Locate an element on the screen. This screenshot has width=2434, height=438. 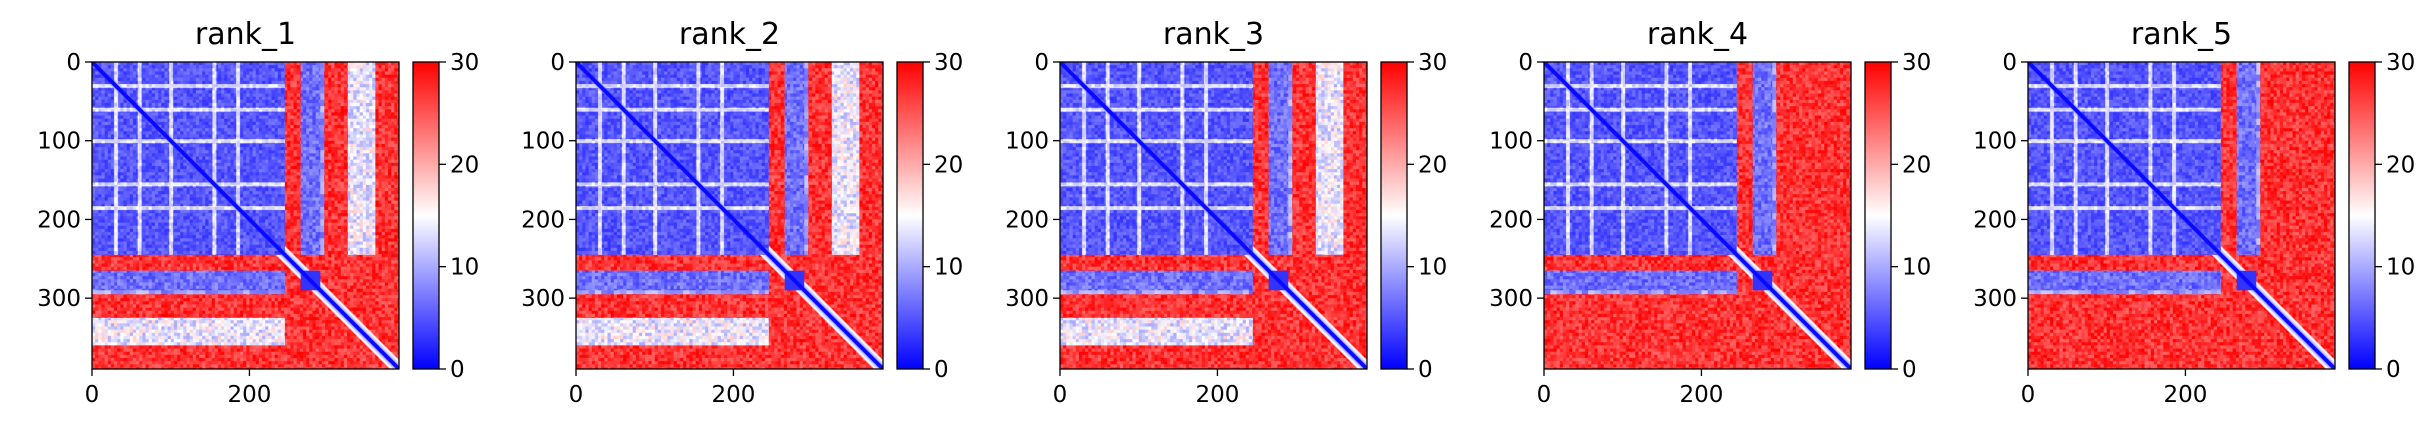
panel-title: rank_4 is located at coordinates (1697, 34).